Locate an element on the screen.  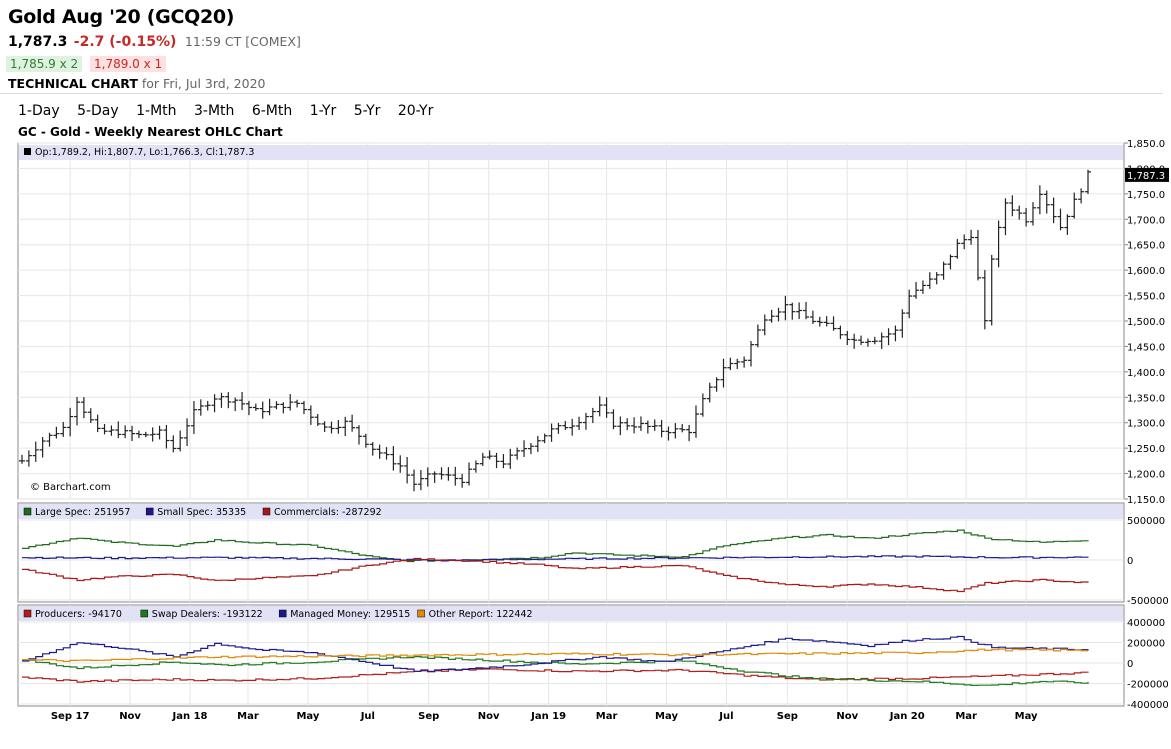
legend-label: Other Report: 122442 is located at coordinates (481, 614).